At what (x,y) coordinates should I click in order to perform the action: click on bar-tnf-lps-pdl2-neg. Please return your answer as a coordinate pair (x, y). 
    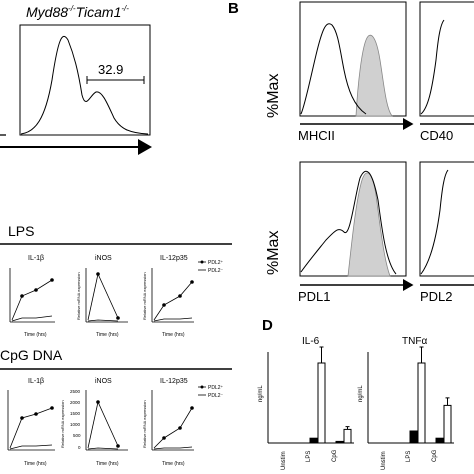
    Looking at the image, I should click on (421, 403).